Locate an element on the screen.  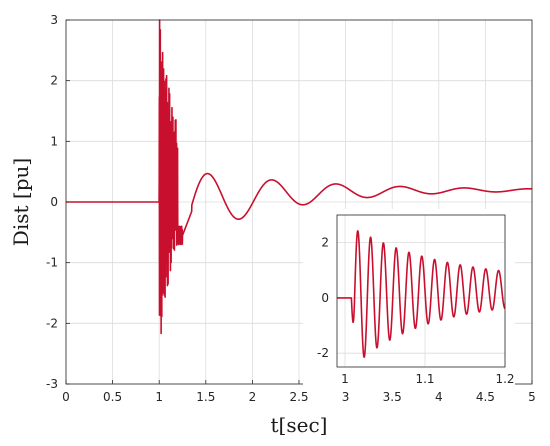
main-y-tick-labels: 3 2 1 0 -1 -2 -3 is located at coordinates (52, 202).